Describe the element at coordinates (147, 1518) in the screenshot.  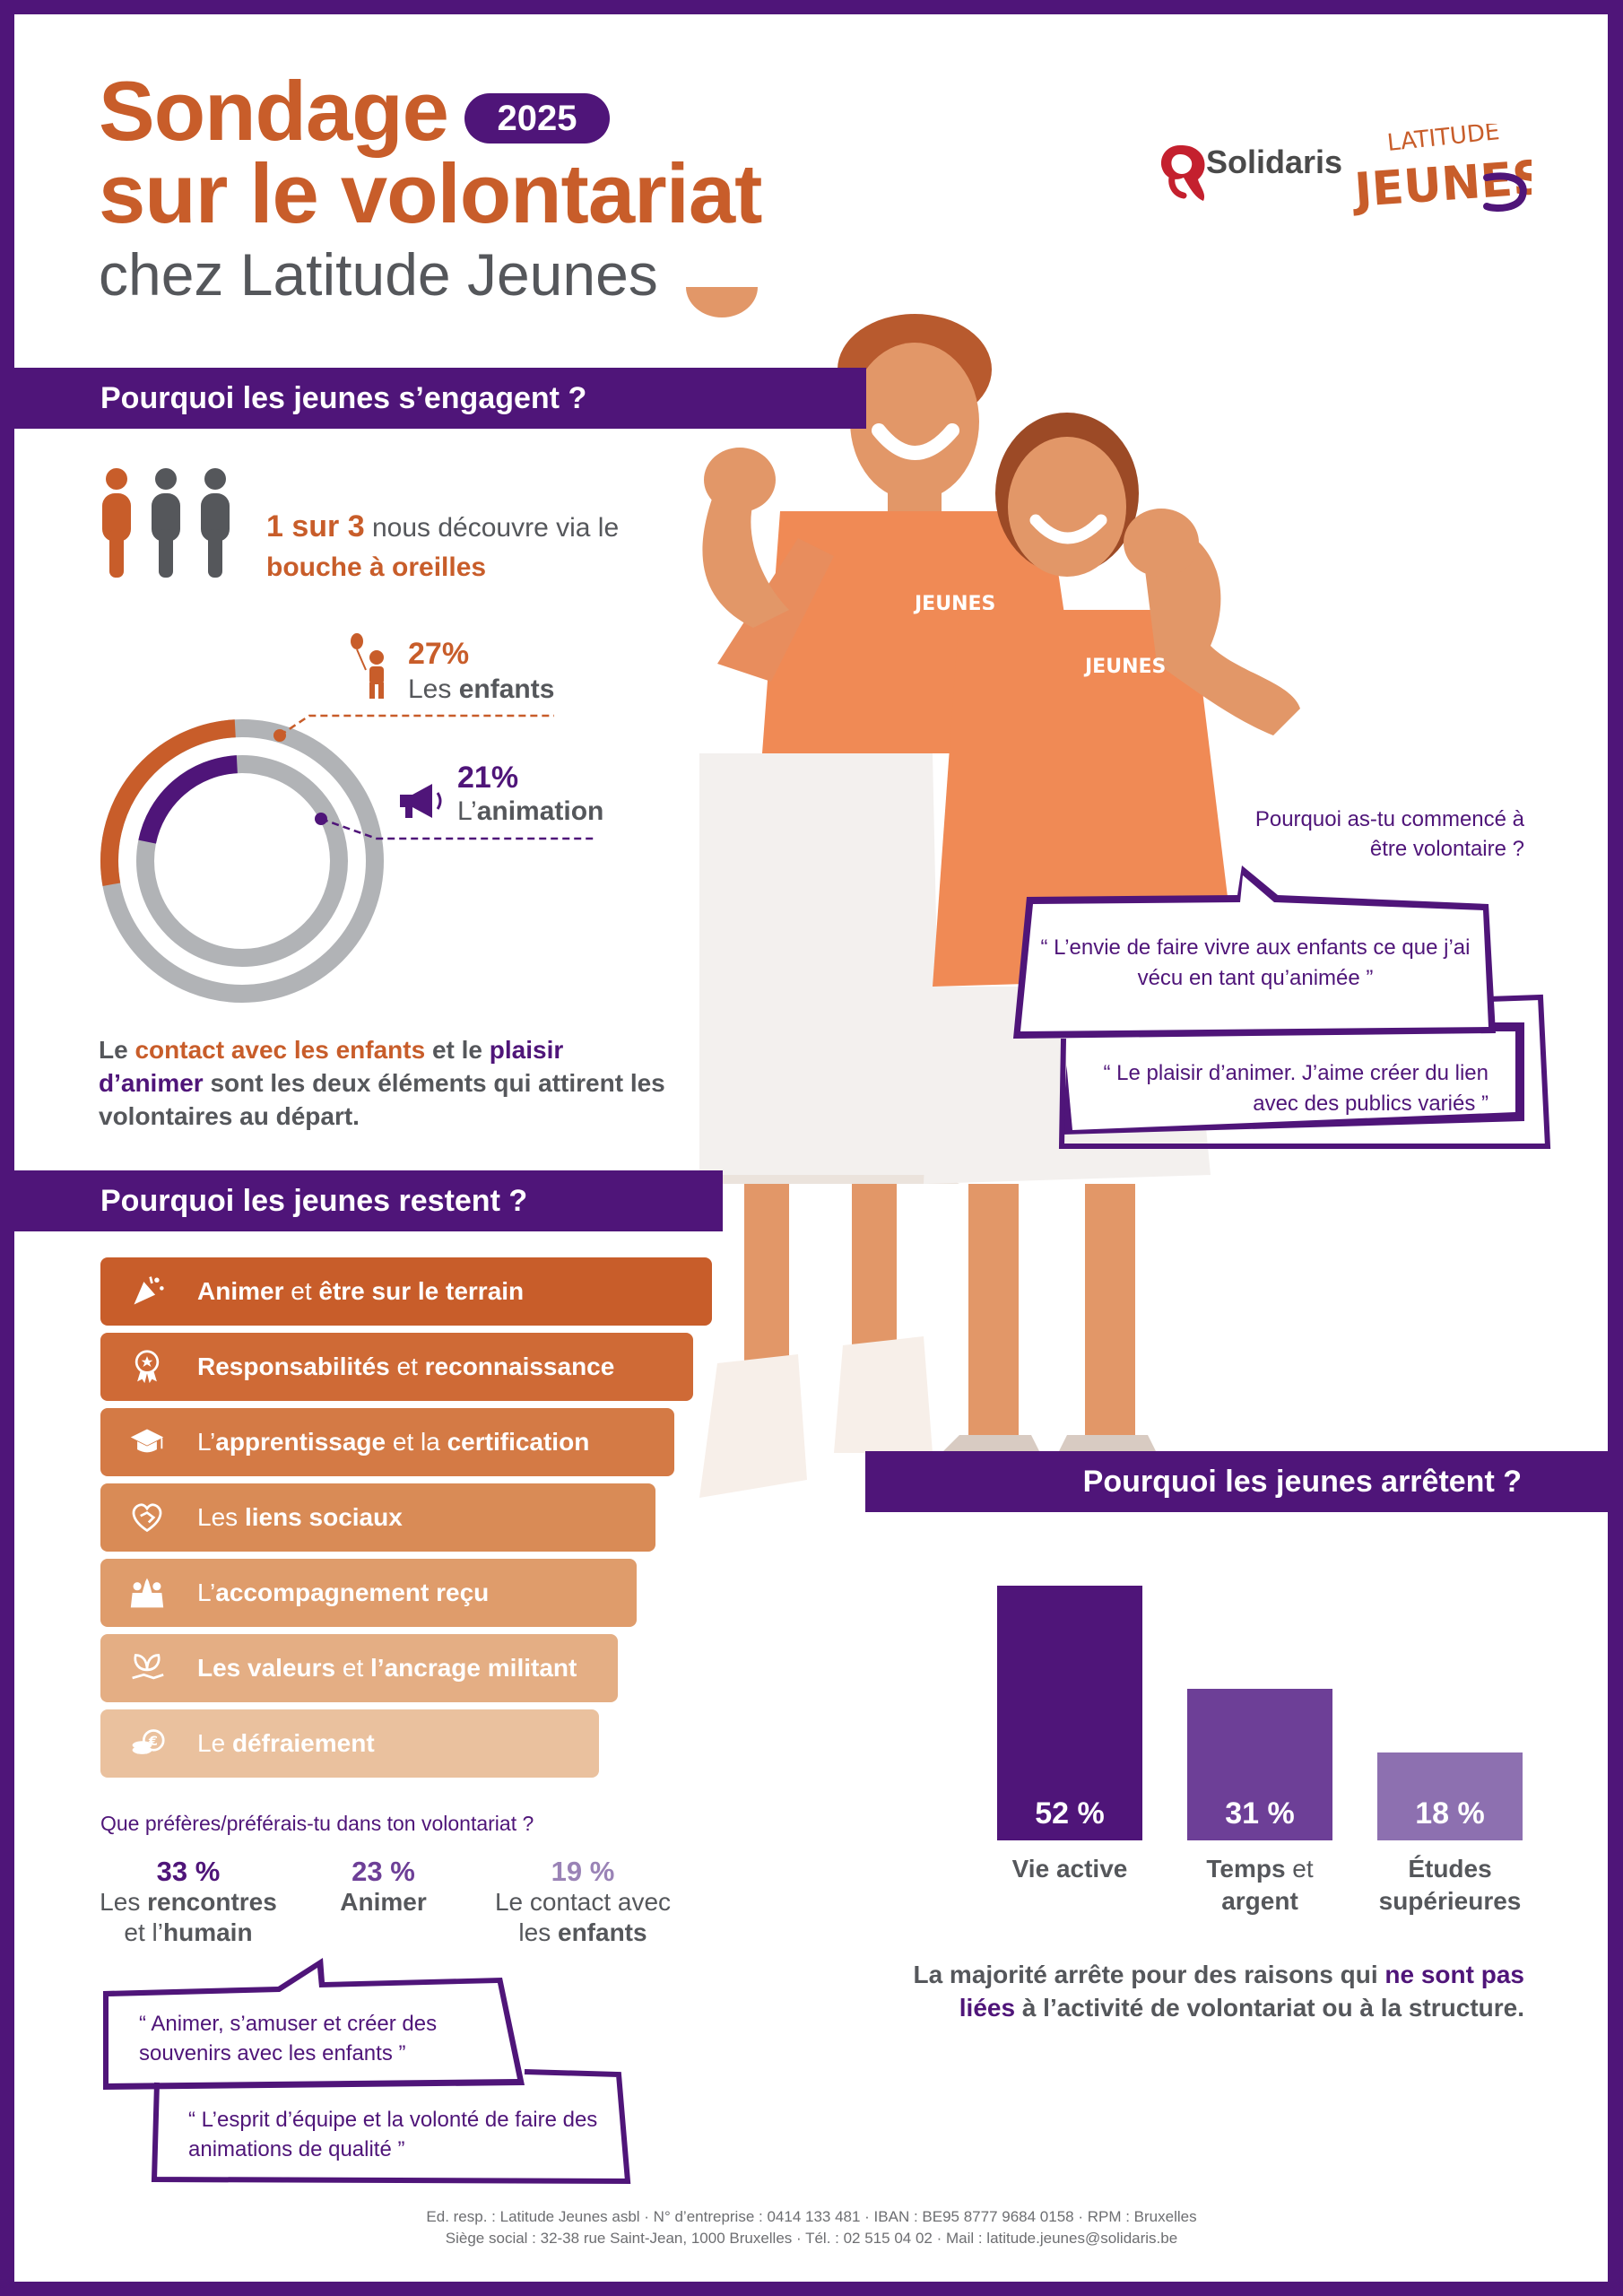
I see `heart-handshake-icon` at that location.